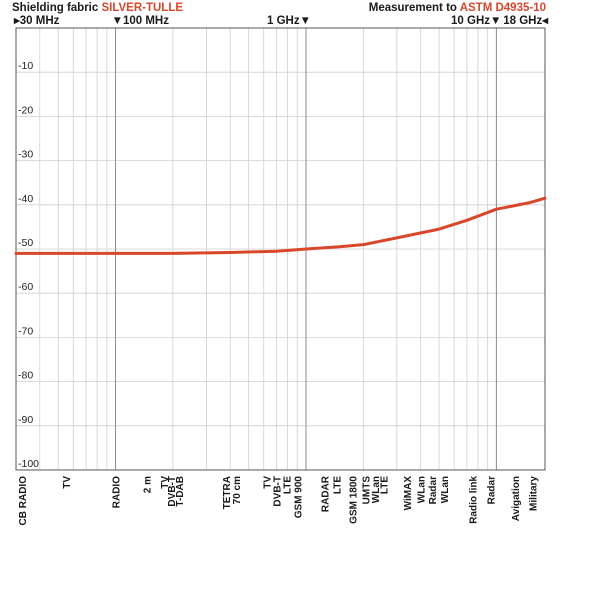 Image resolution: width=600 pixels, height=600 pixels. I want to click on band-label: GSM 1800, so click(353, 500).